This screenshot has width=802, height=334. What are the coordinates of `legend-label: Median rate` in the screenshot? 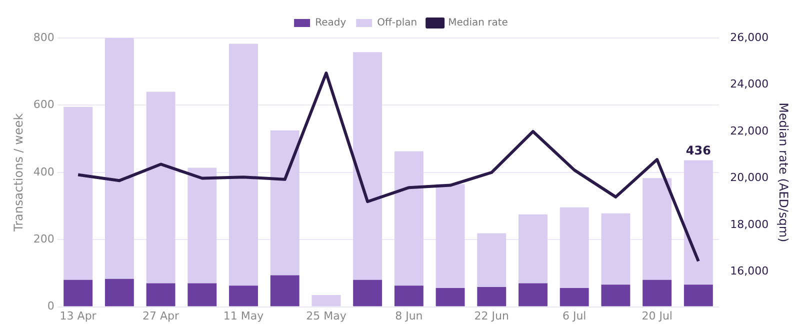 It's located at (478, 23).